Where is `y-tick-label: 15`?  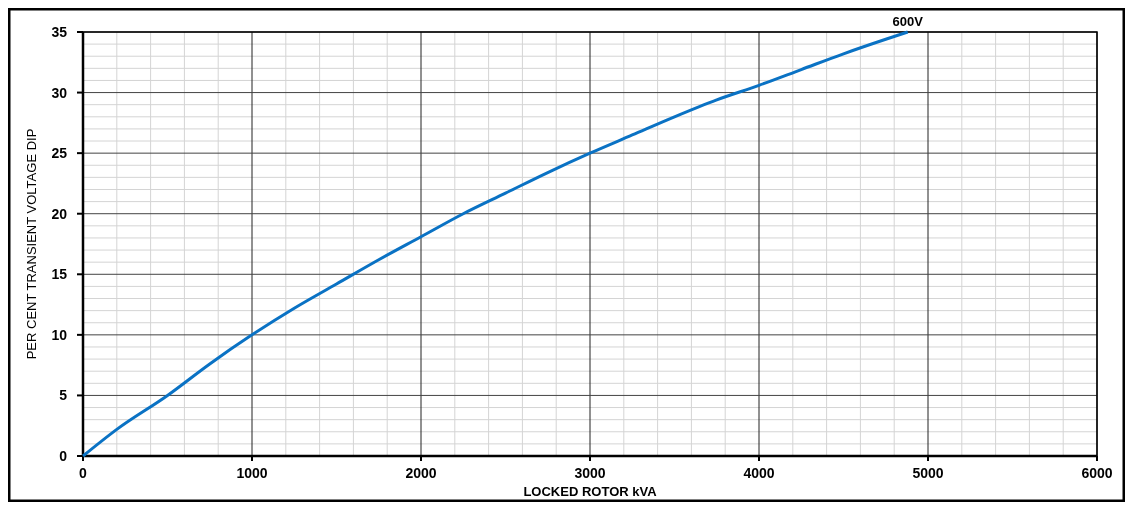
y-tick-label: 15 is located at coordinates (59, 274).